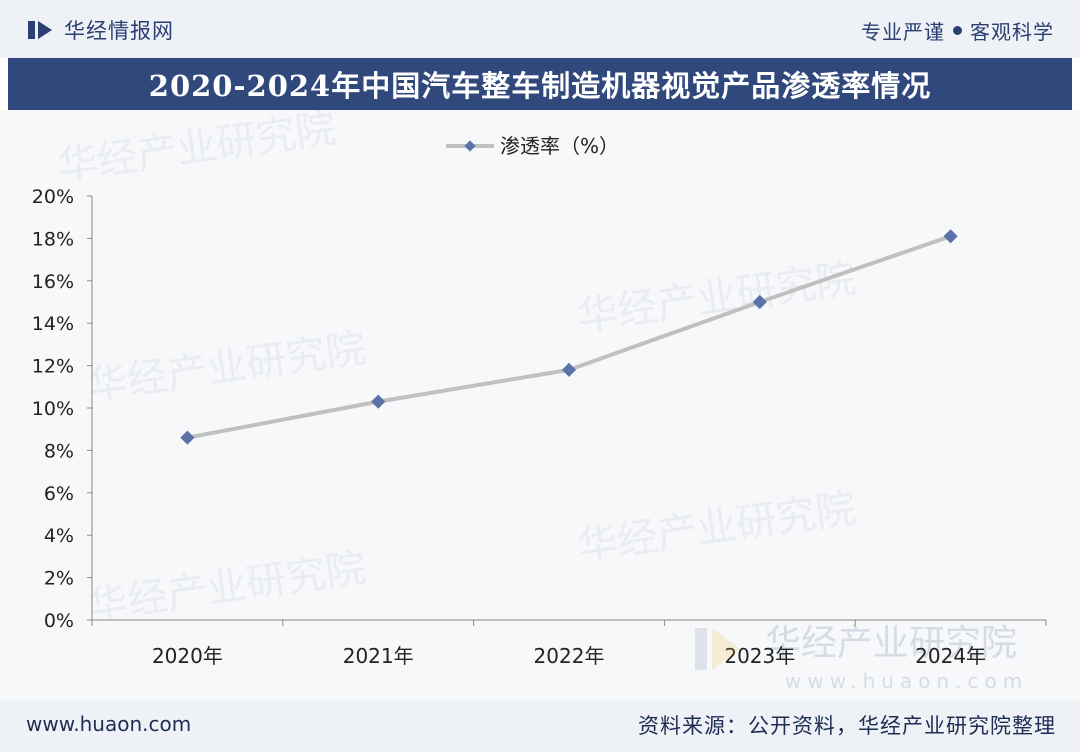 The height and width of the screenshot is (752, 1080). I want to click on legend-marker-swatch, so click(470, 146).